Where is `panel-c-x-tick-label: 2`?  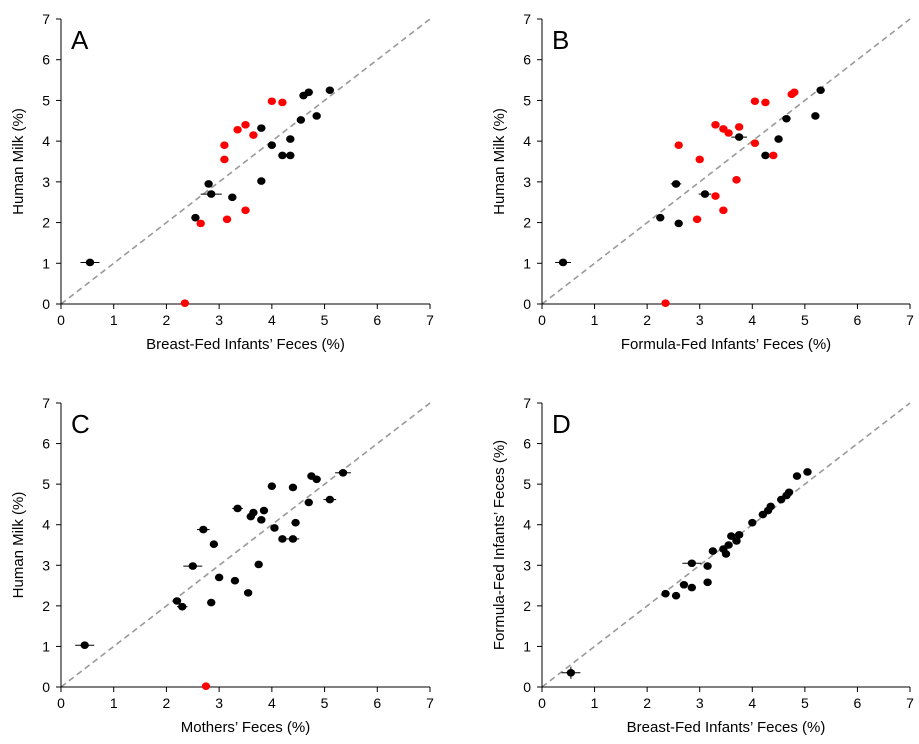
panel-c-x-tick-label: 2 is located at coordinates (167, 703).